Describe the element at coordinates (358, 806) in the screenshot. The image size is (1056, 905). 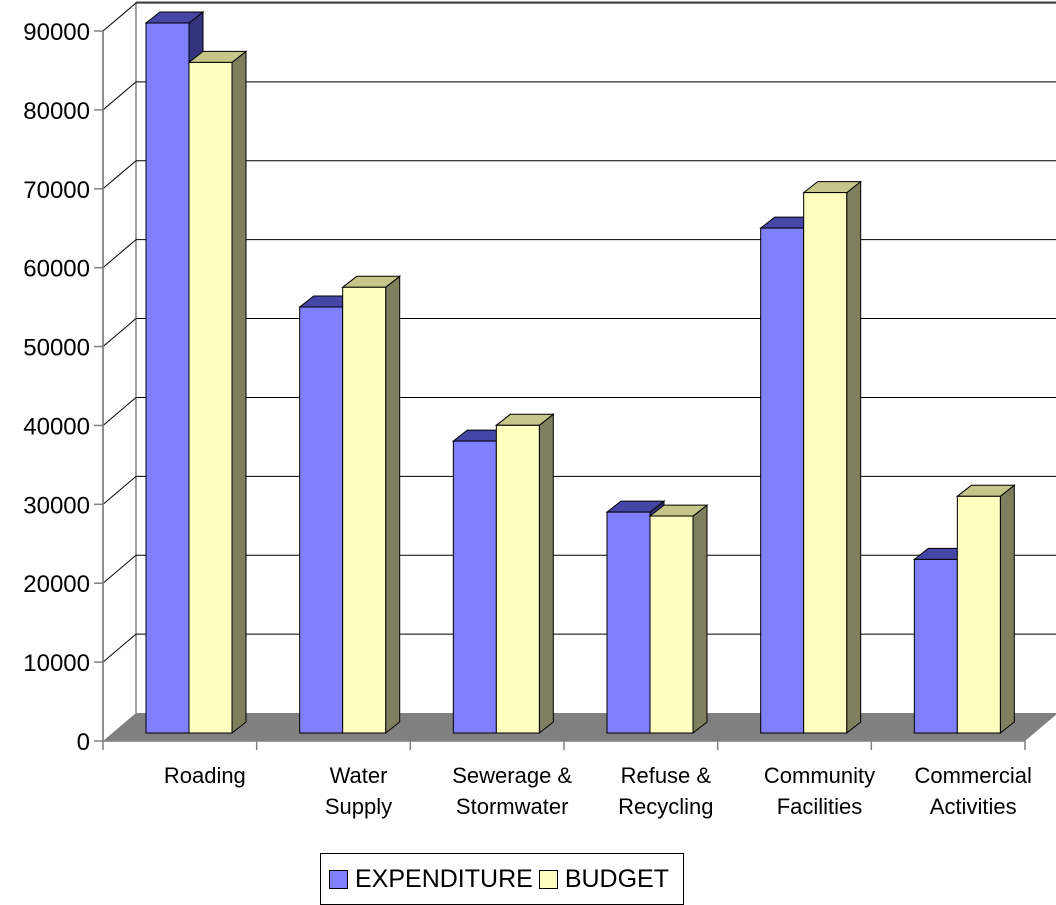
I see `x-category-label-line: Supply` at that location.